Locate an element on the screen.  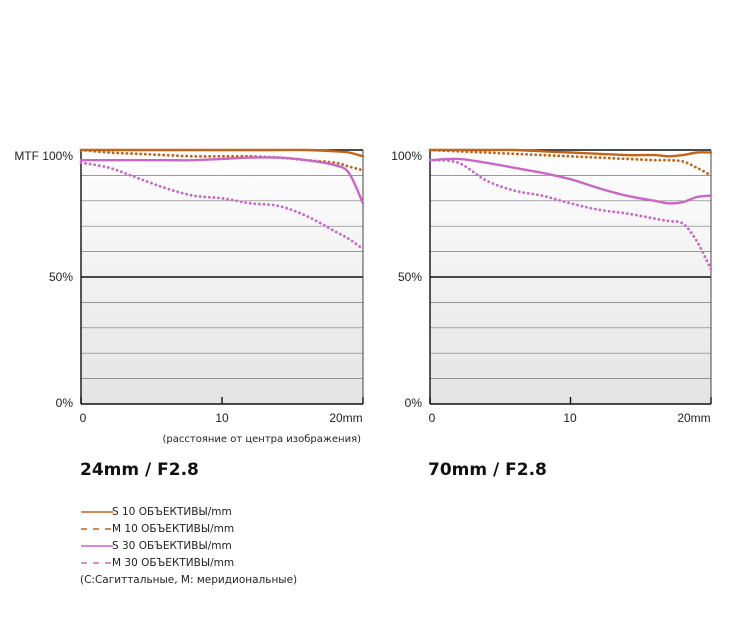
y-tick-label-100: MTF 100% is located at coordinates (43, 156).